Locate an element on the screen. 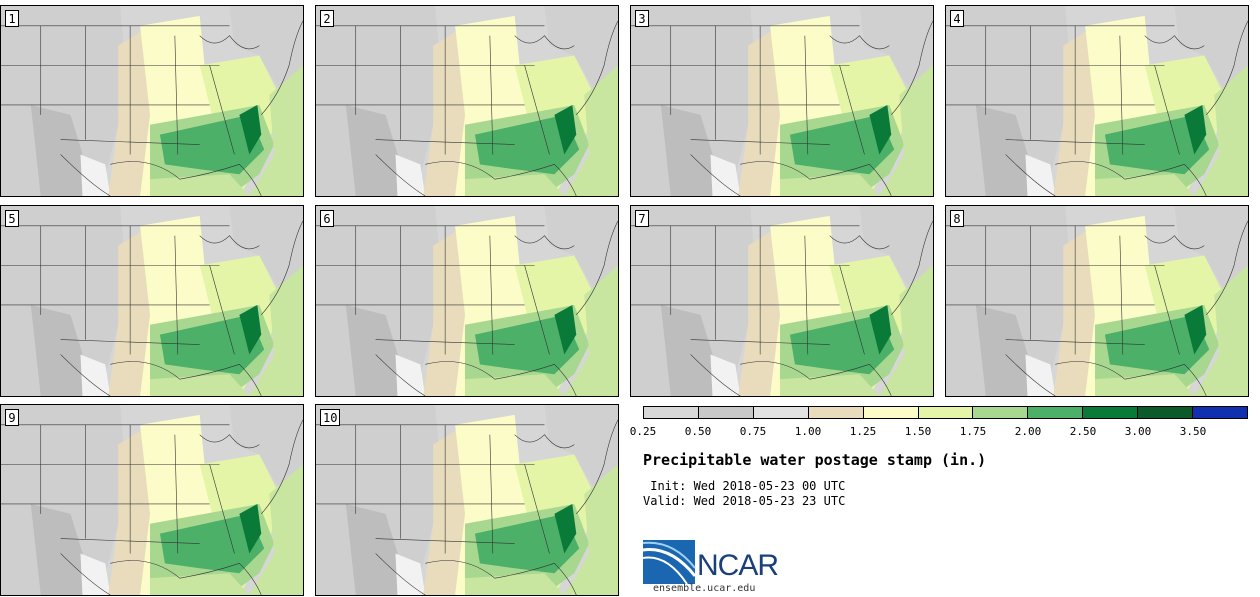 The height and width of the screenshot is (597, 1260). init-time: Init: Wed 2018-05-23 00 UTC is located at coordinates (744, 486).